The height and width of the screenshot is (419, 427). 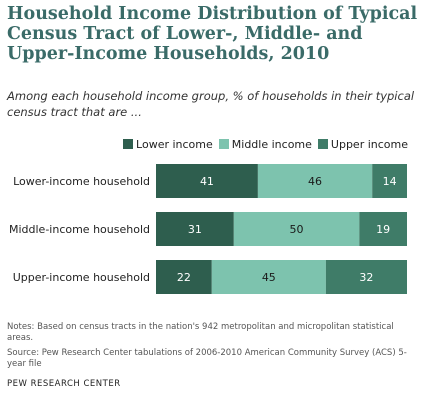 What do you see at coordinates (81, 181) in the screenshot?
I see `category-label: Lower-income household` at bounding box center [81, 181].